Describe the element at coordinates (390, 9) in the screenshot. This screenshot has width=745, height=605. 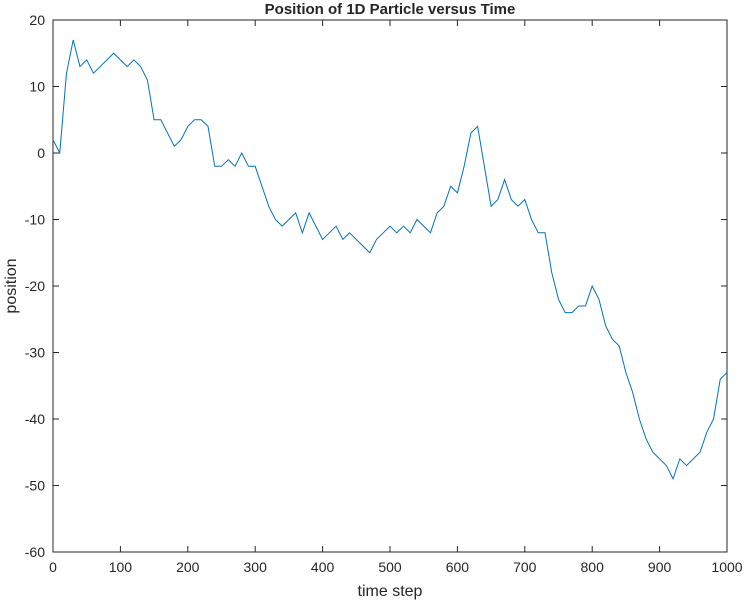
I see `chart-title: Position of 1D Particle versus Time` at that location.